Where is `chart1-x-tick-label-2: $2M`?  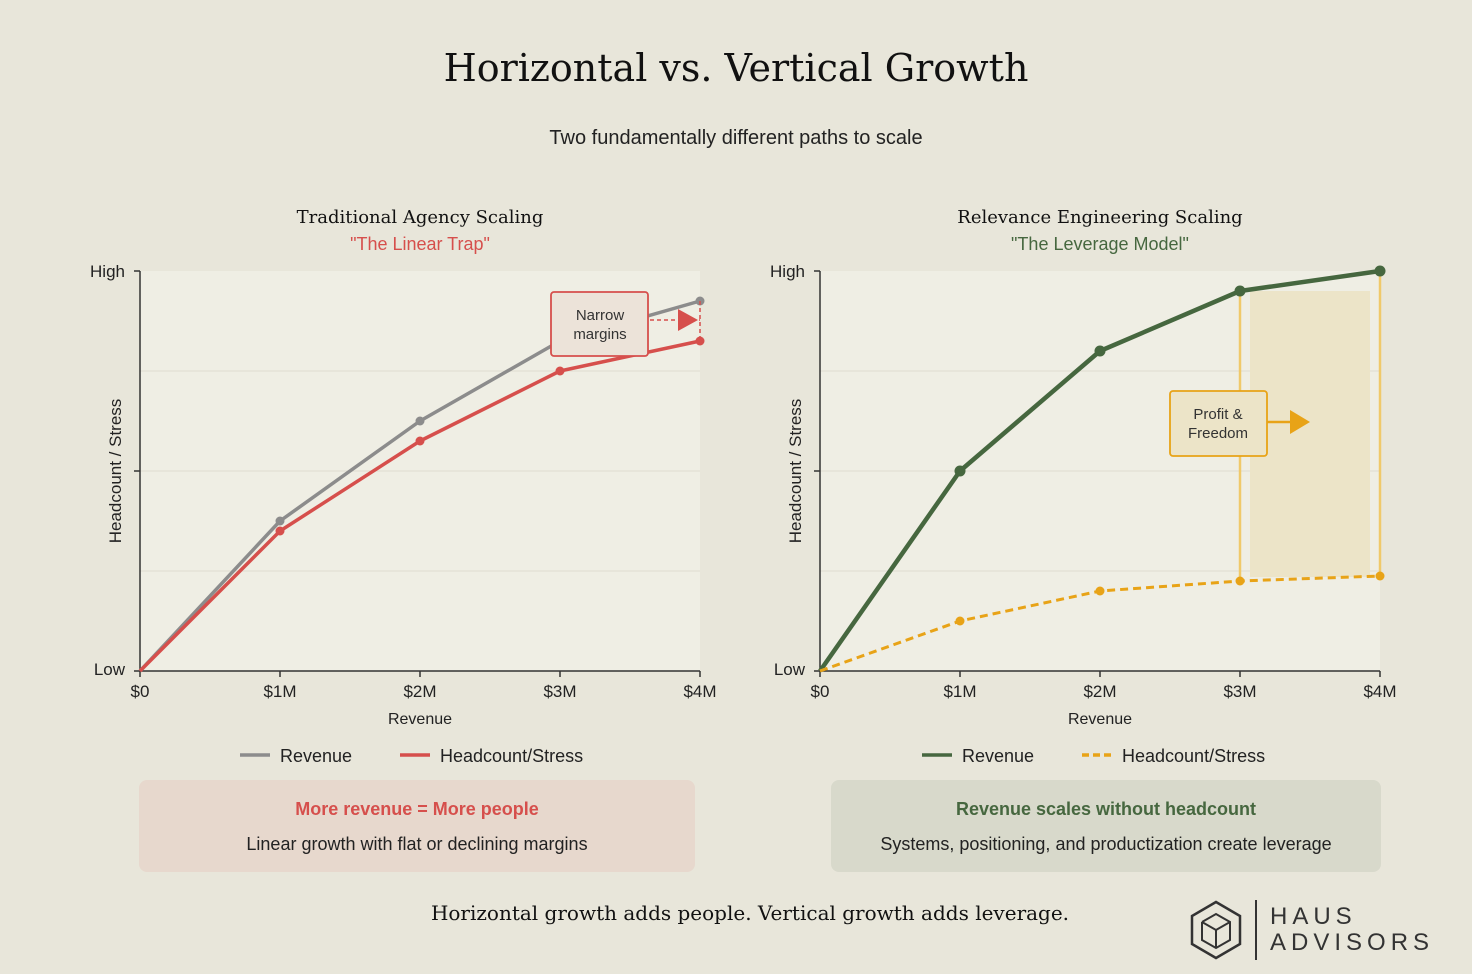 chart1-x-tick-label-2: $2M is located at coordinates (419, 691).